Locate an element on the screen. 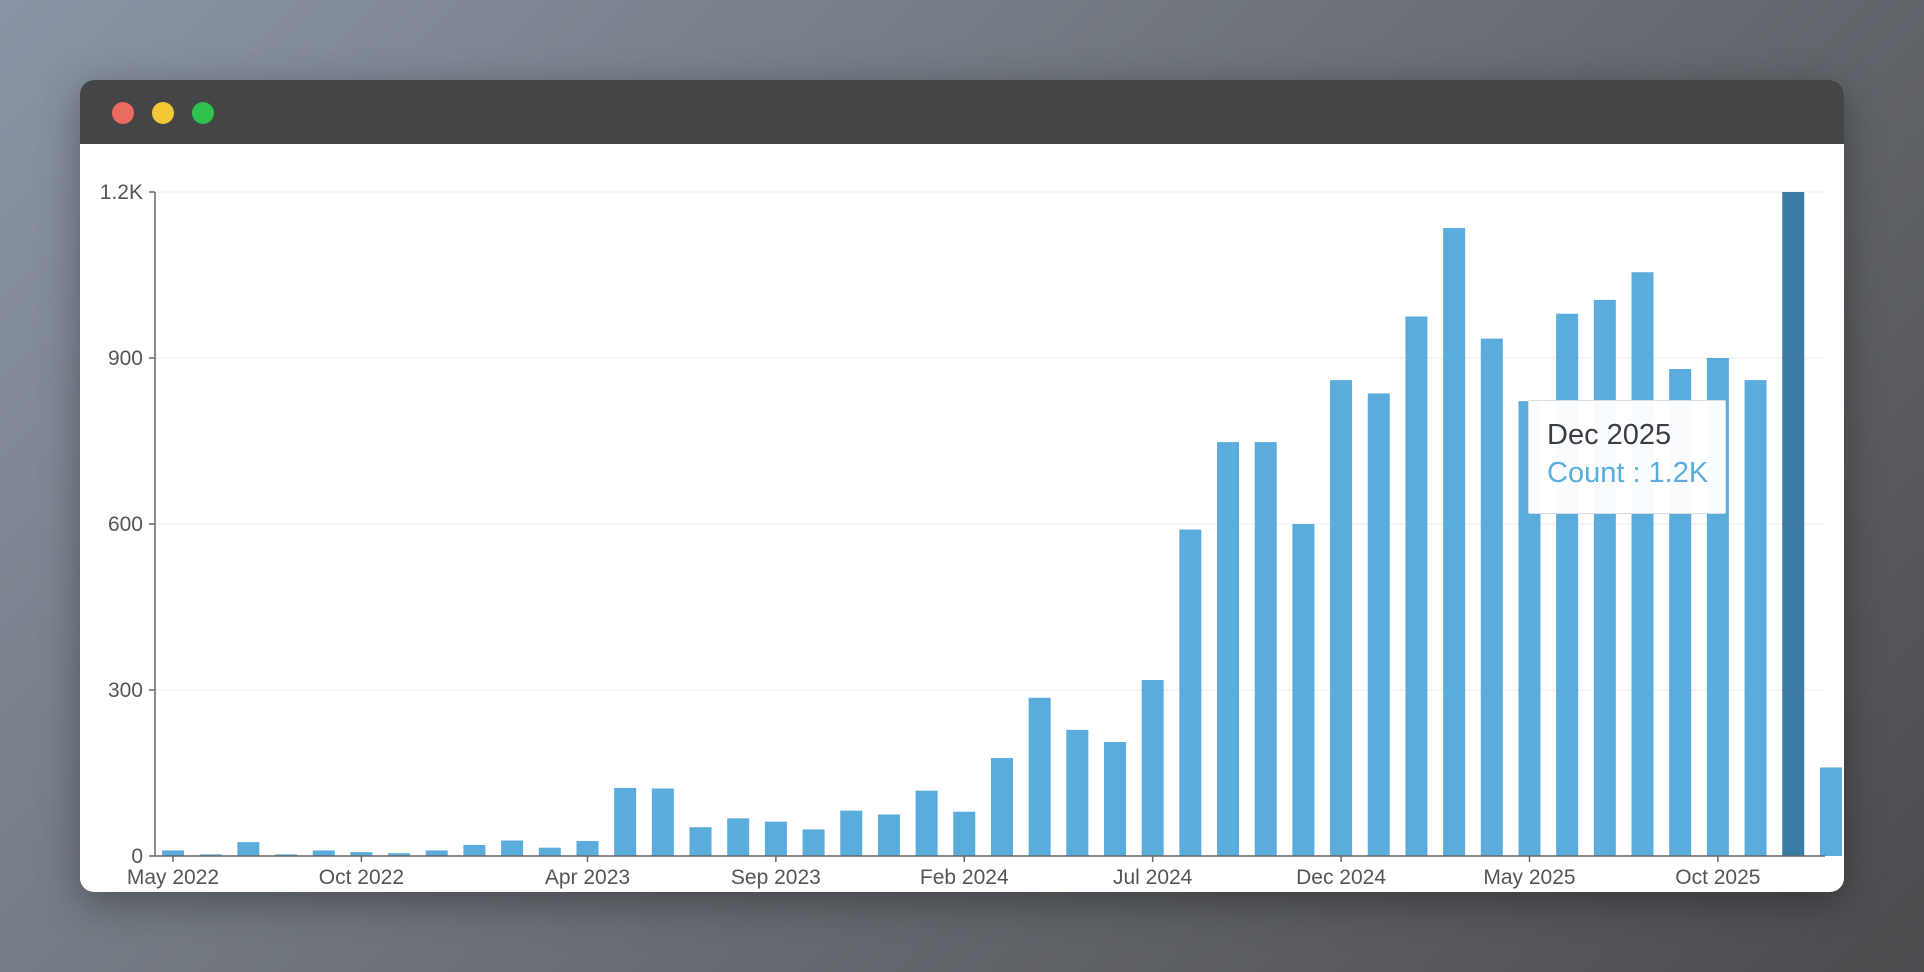 Image resolution: width=1924 pixels, height=972 pixels. minimize-window-button is located at coordinates (163, 113).